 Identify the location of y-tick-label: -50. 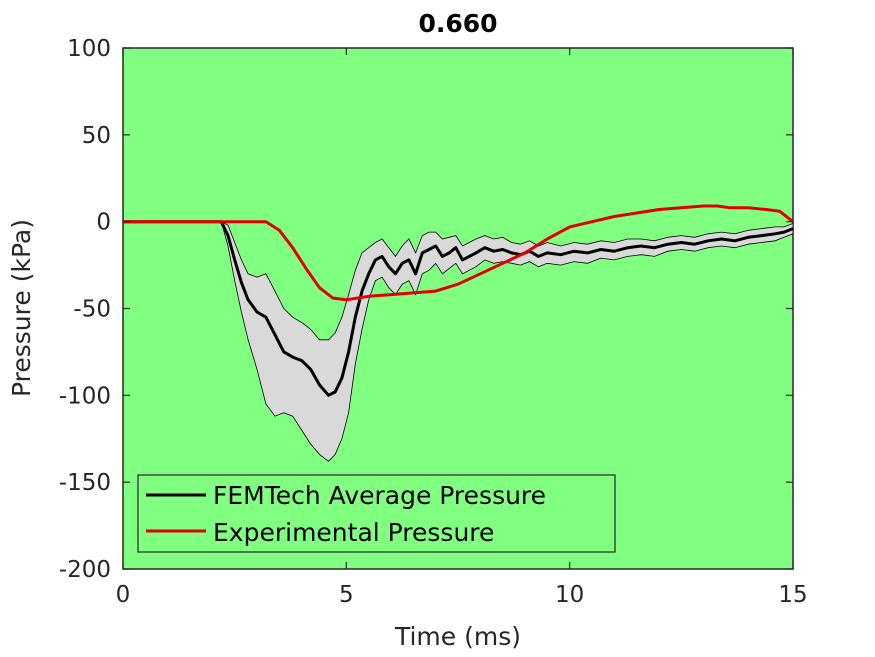
(92, 310).